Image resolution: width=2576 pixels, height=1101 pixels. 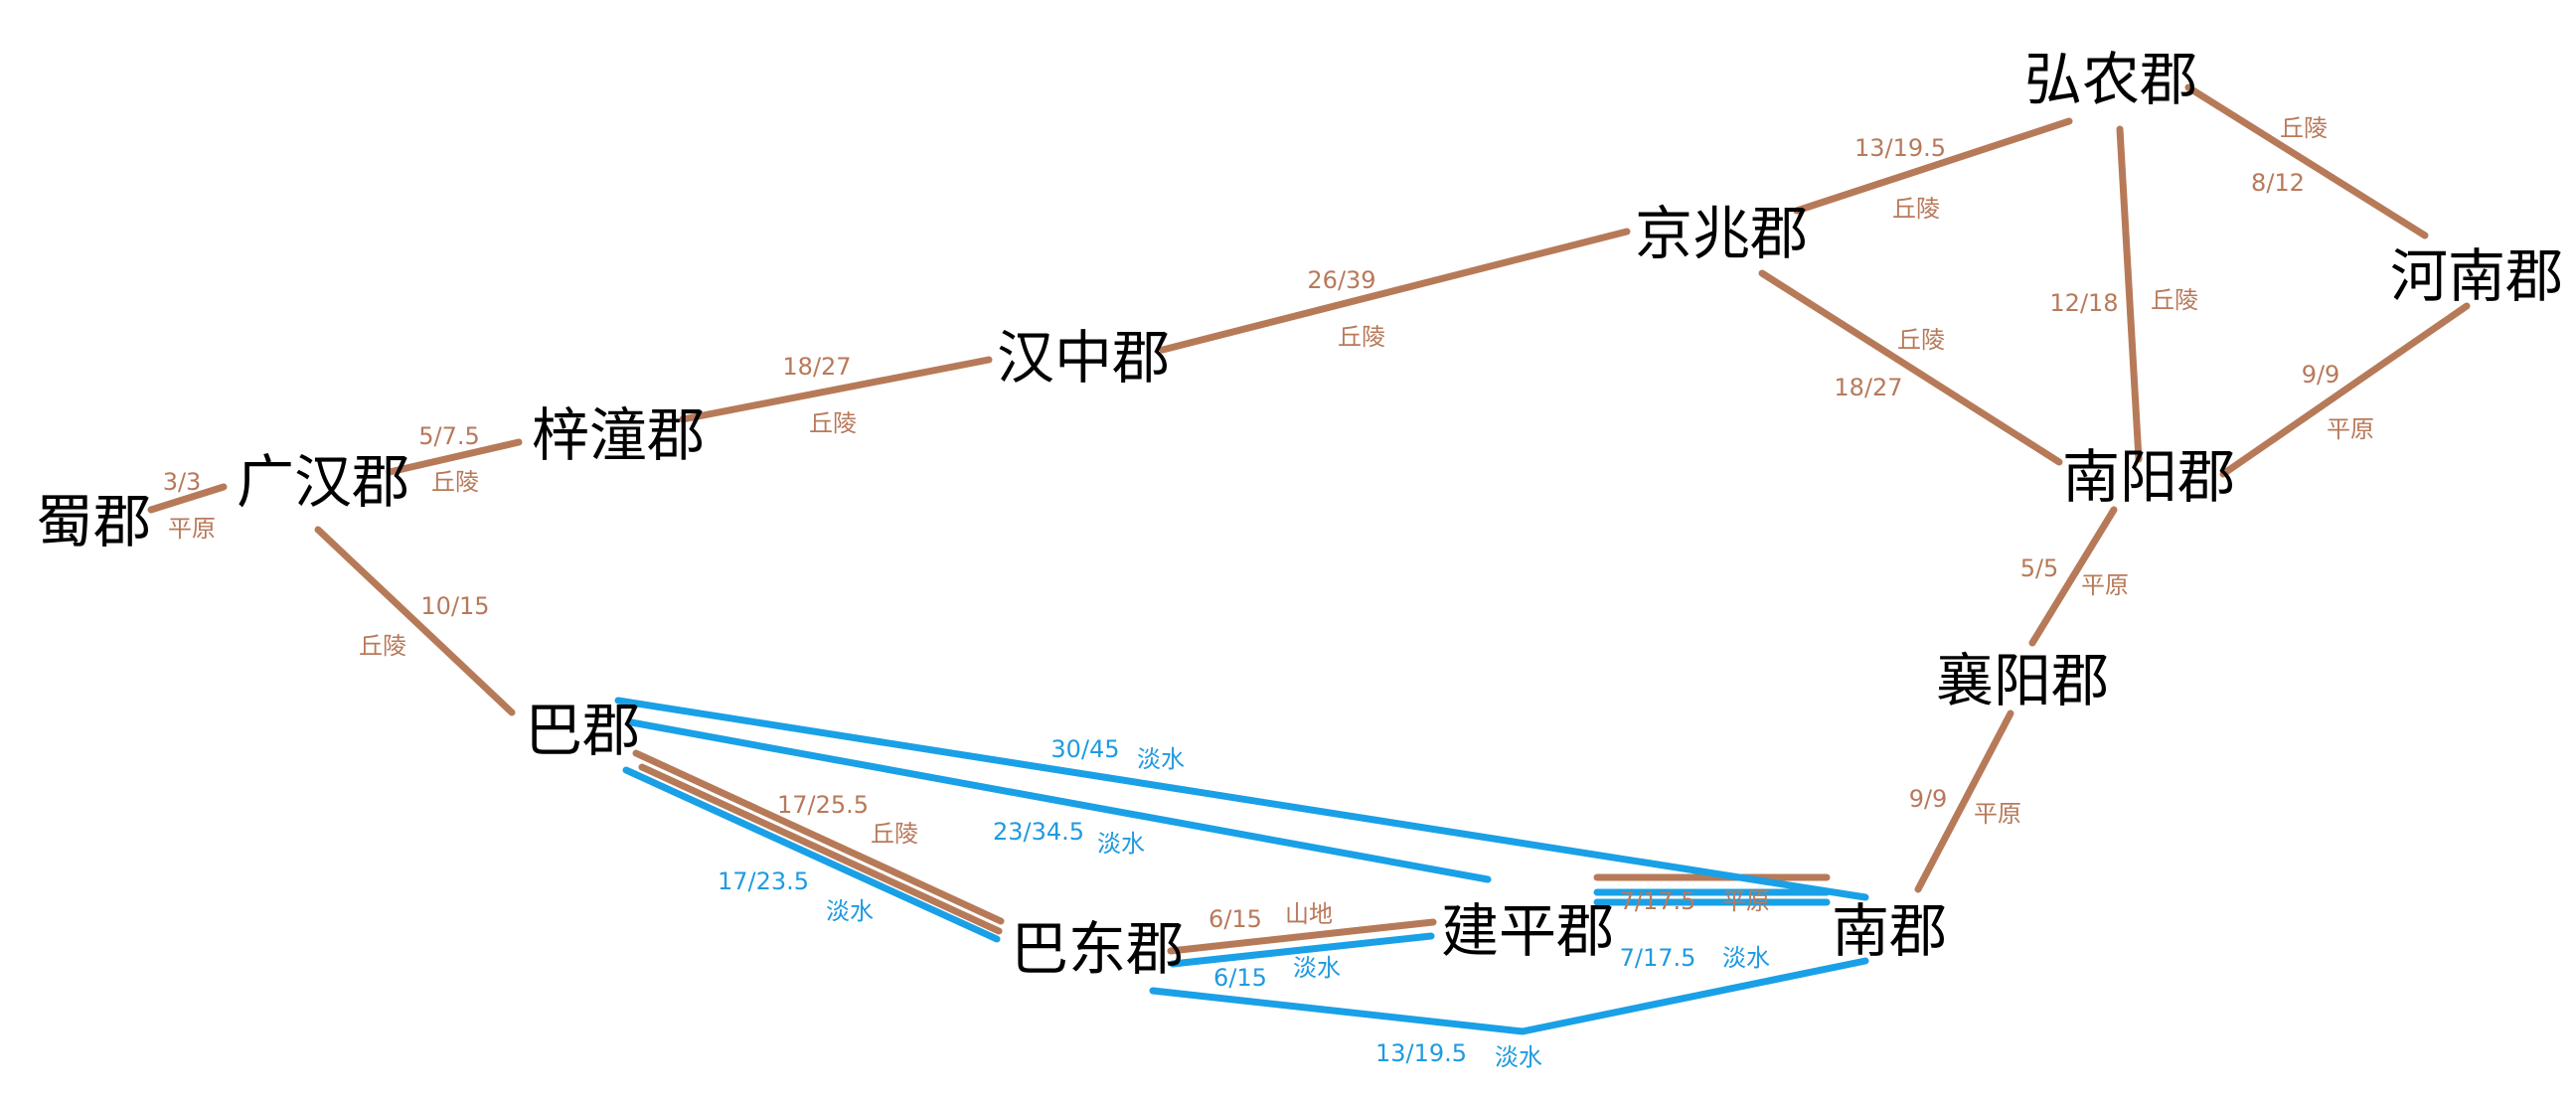 I want to click on route-cost-jianping-nan-land: 7/17.5, so click(x=1658, y=901).